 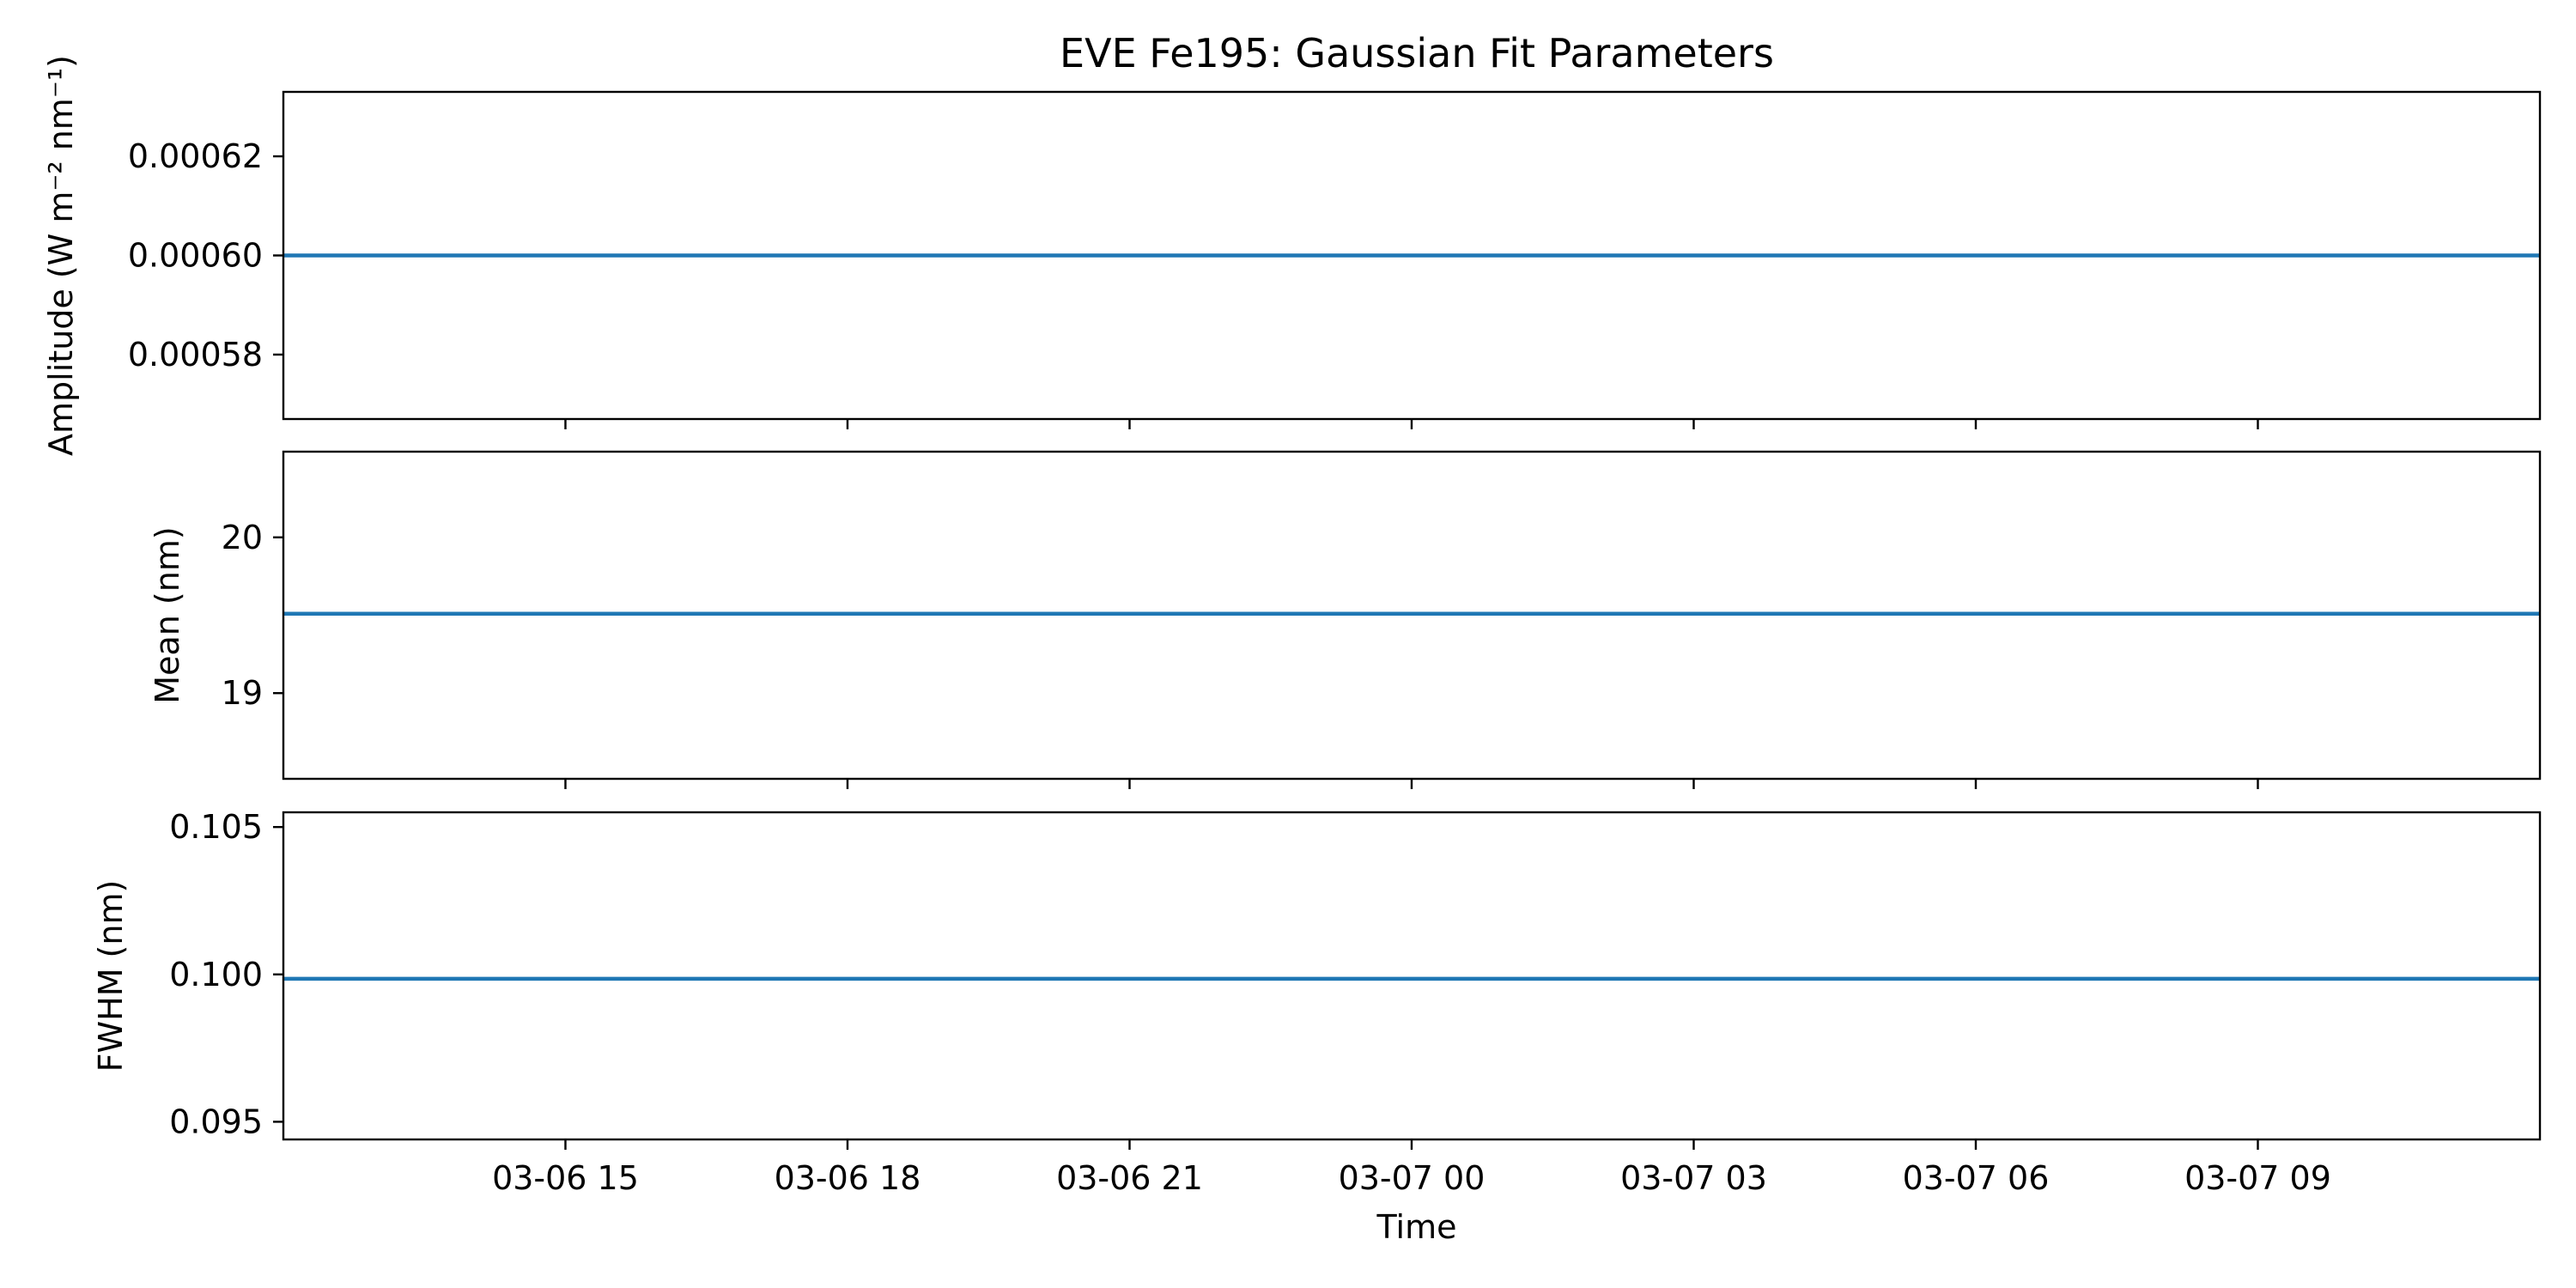 I want to click on y-tick-label: 0.105, so click(x=216, y=827).